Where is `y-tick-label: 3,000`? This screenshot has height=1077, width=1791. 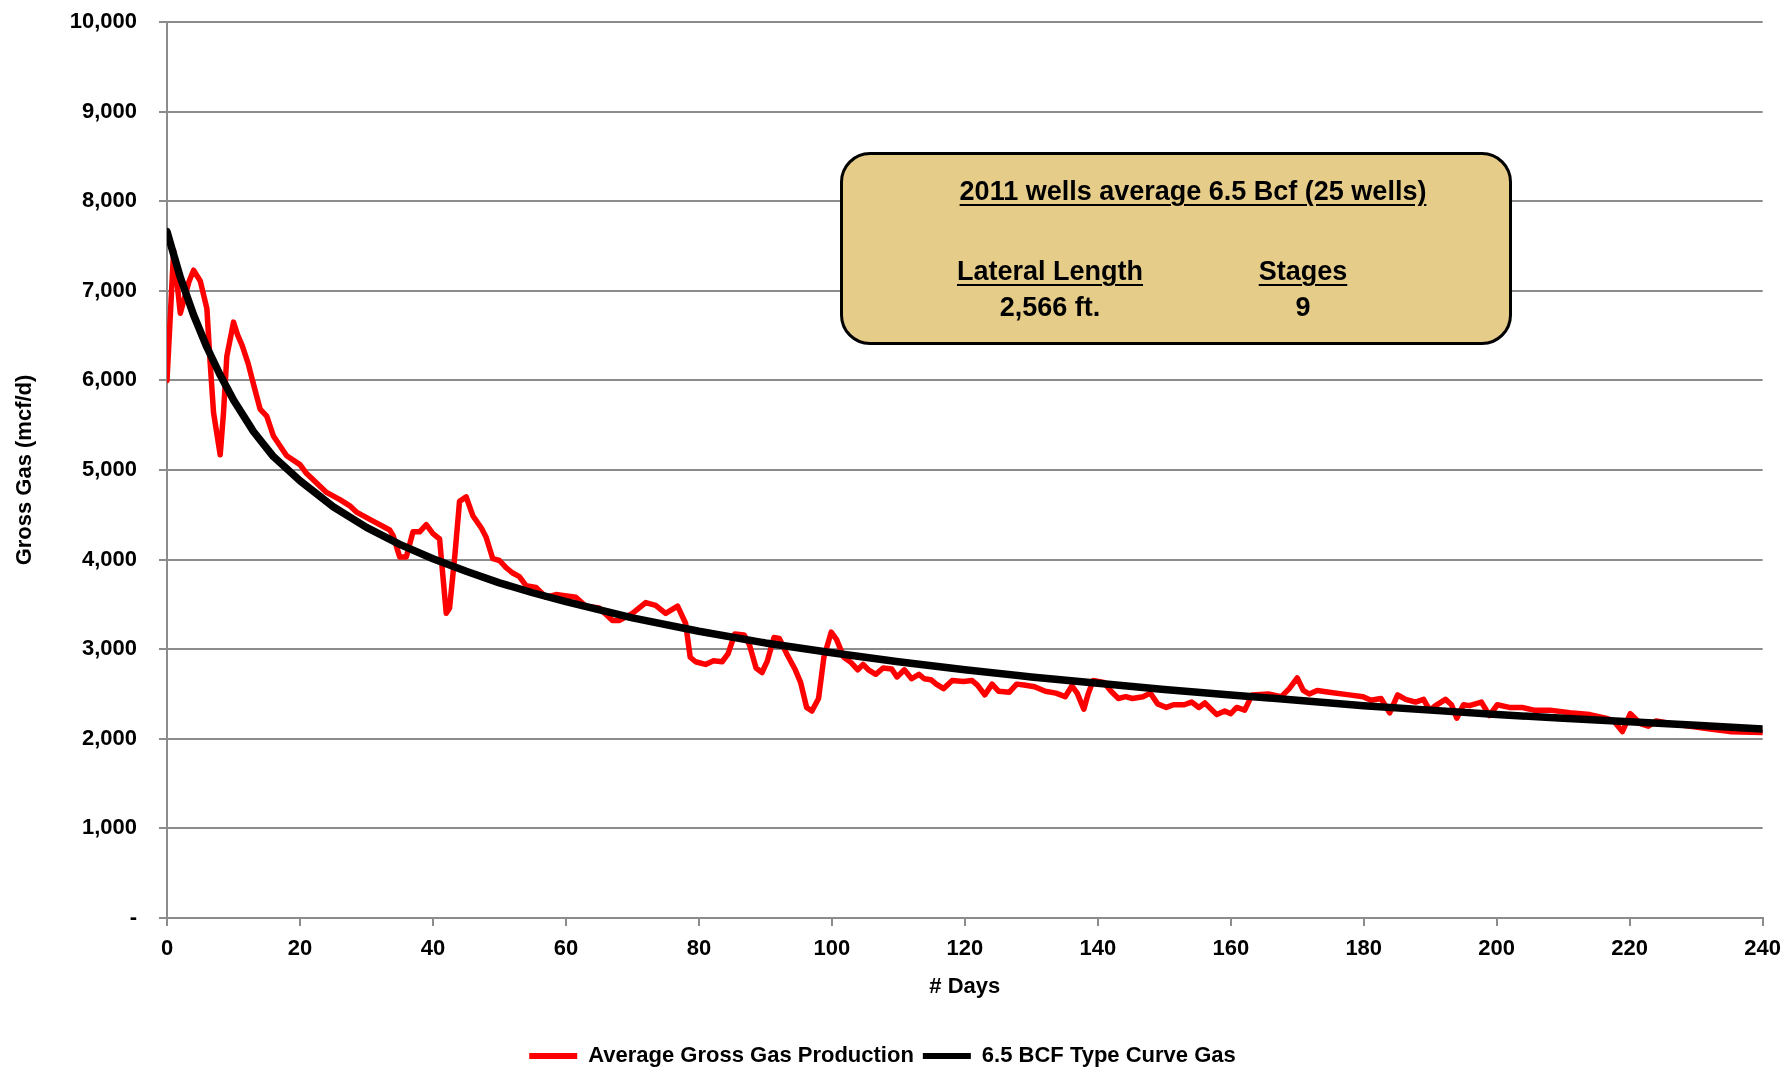 y-tick-label: 3,000 is located at coordinates (109, 648).